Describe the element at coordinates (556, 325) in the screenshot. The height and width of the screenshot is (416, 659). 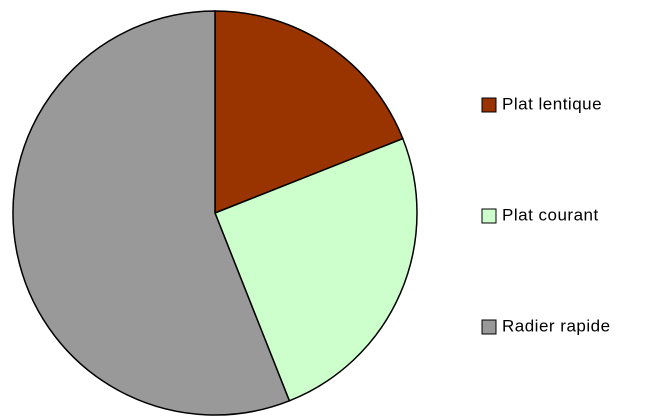
I see `legend-label: Radier rapide` at that location.